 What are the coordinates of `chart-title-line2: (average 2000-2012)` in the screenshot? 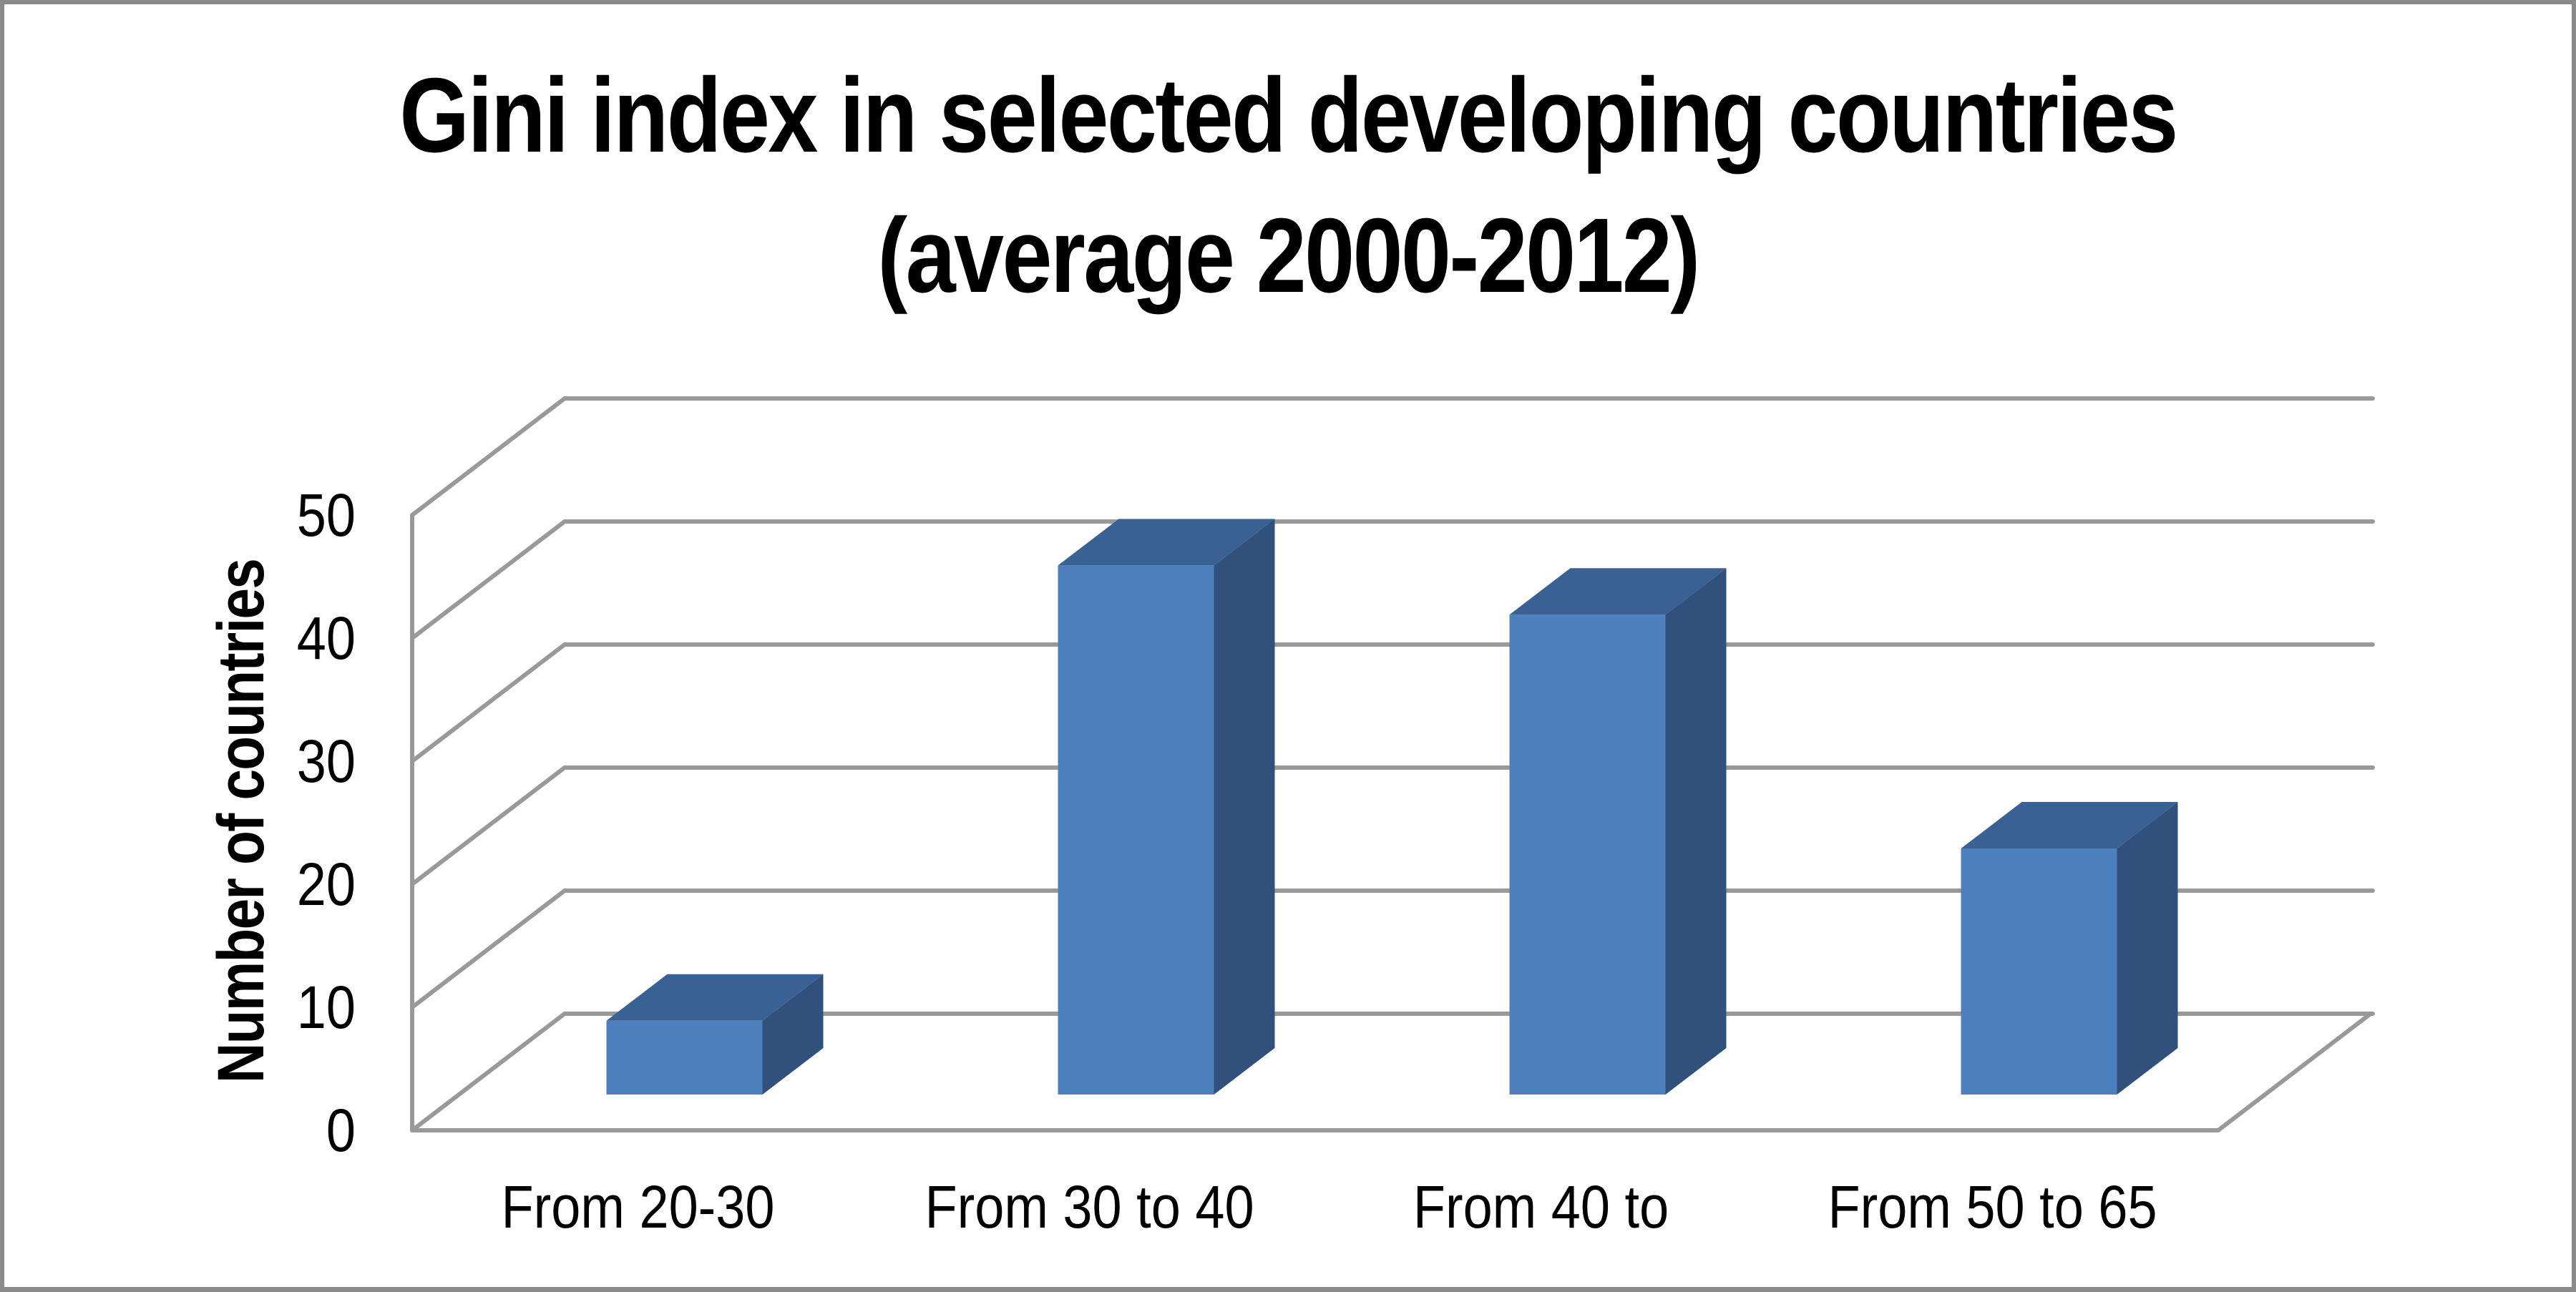 It's located at (1287, 256).